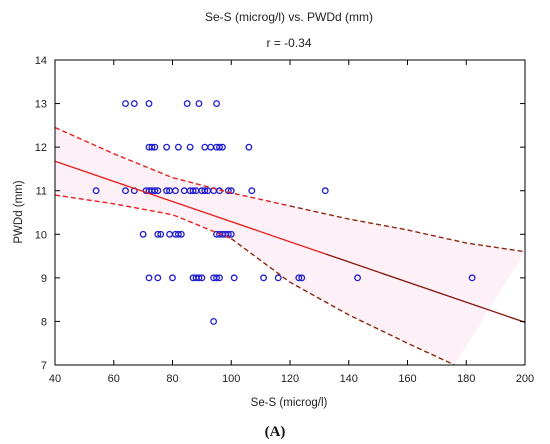 The height and width of the screenshot is (444, 550). What do you see at coordinates (289, 17) in the screenshot?
I see `chart-title: Se-S (microg/l) vs. PWDd (mm)` at bounding box center [289, 17].